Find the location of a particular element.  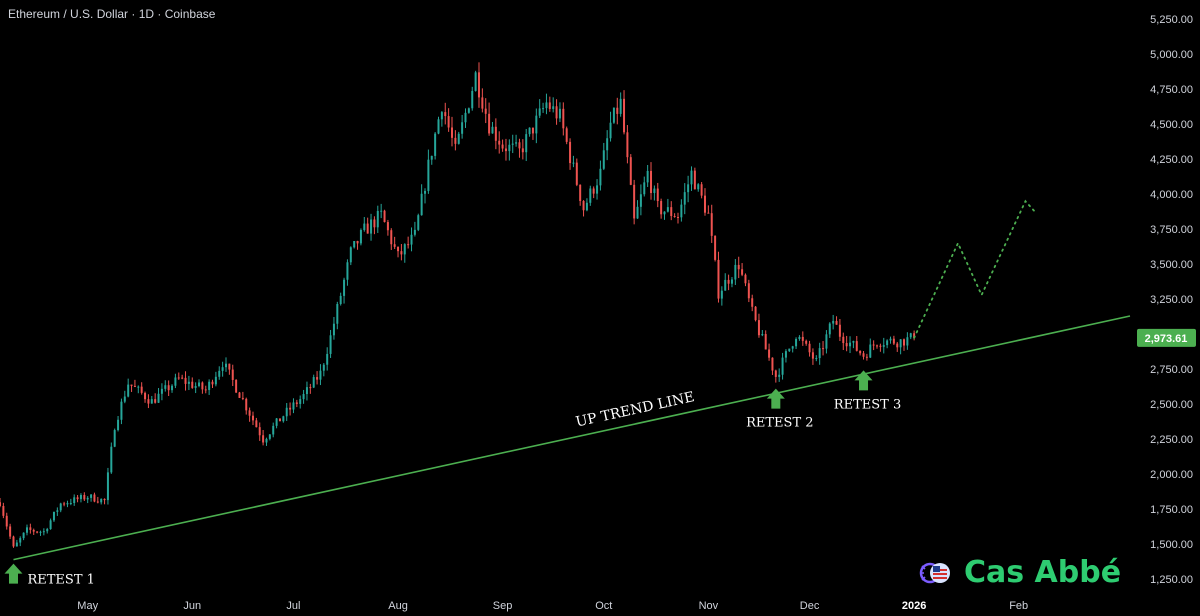

y-tick-label: 3,500.00 is located at coordinates (1171, 265).